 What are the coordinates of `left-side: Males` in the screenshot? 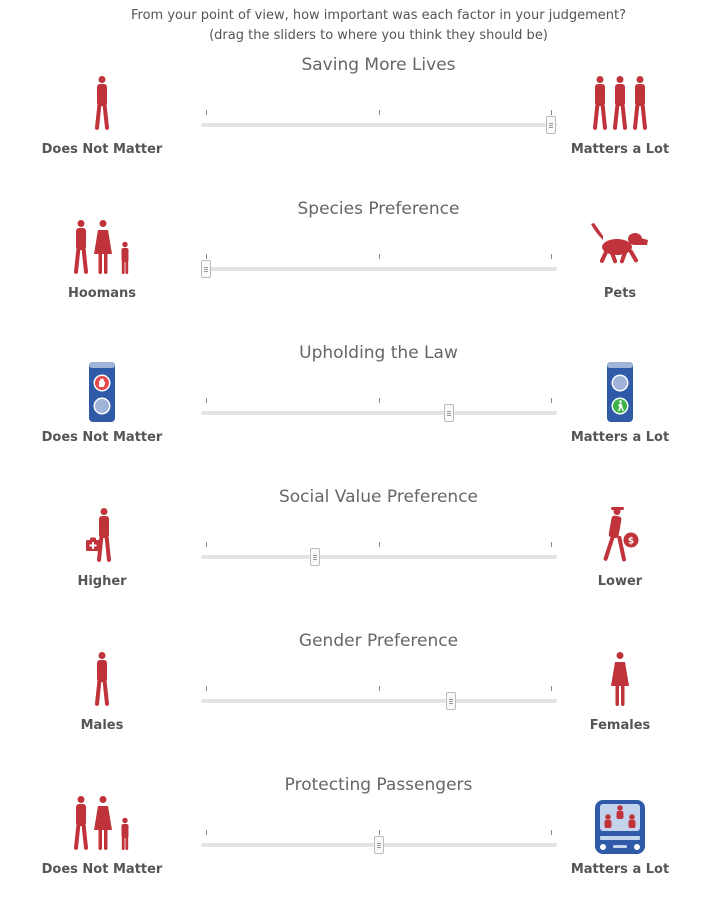 It's located at (102, 691).